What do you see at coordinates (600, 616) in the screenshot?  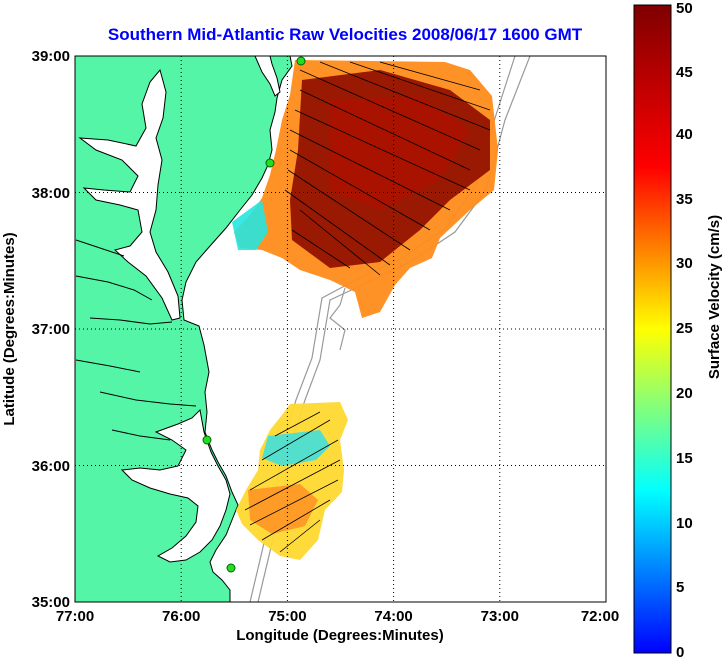 I see `x-tick-label: 72:00` at bounding box center [600, 616].